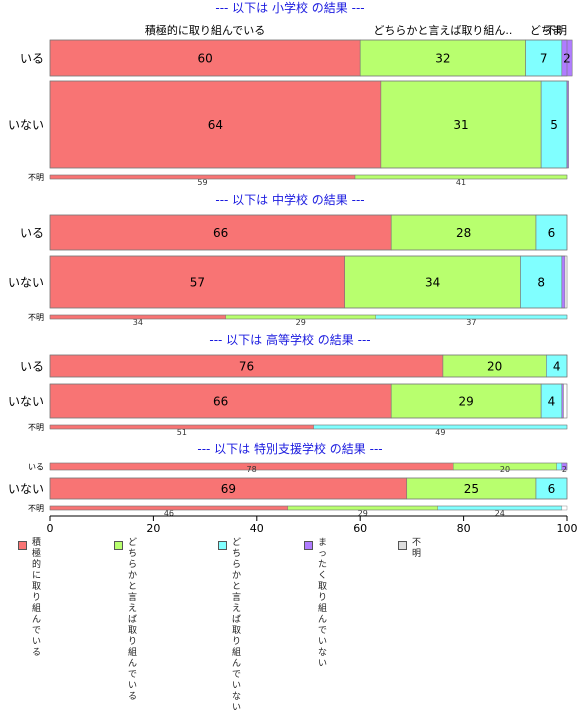 This screenshot has width=580, height=714. I want to click on data-label: 59, so click(202, 182).